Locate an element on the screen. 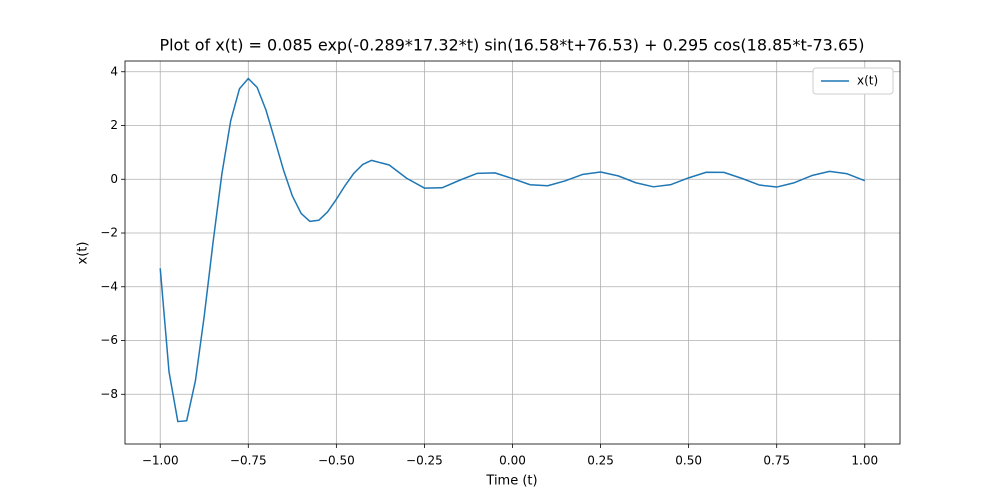 This screenshot has height=500, width=1000. x-axis-label: Time (t) is located at coordinates (511, 481).